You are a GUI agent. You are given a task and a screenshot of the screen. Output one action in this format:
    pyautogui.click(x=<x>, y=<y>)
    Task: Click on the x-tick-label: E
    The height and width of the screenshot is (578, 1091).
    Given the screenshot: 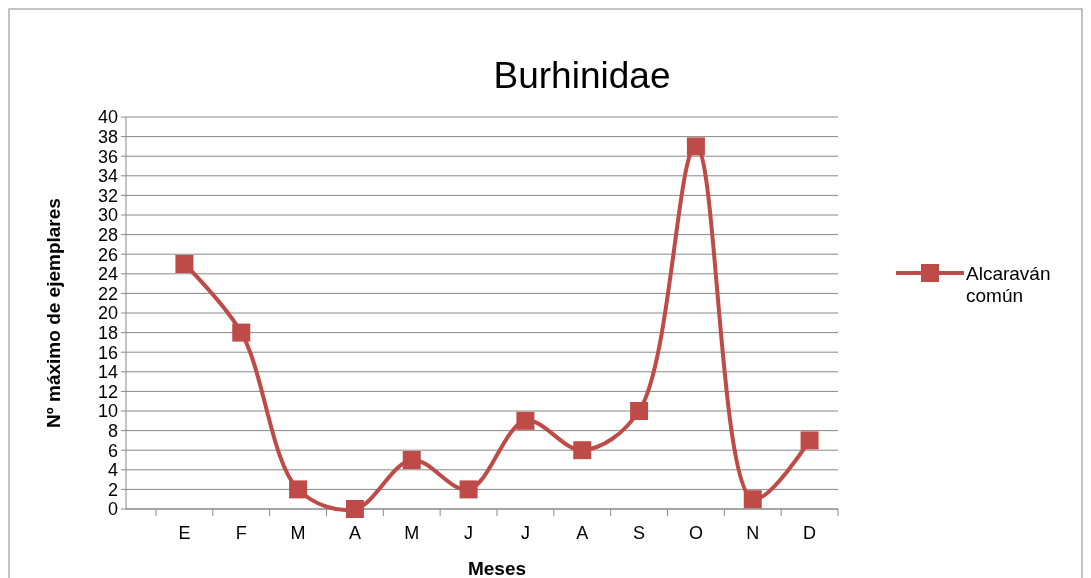 What is the action you would take?
    pyautogui.click(x=184, y=533)
    